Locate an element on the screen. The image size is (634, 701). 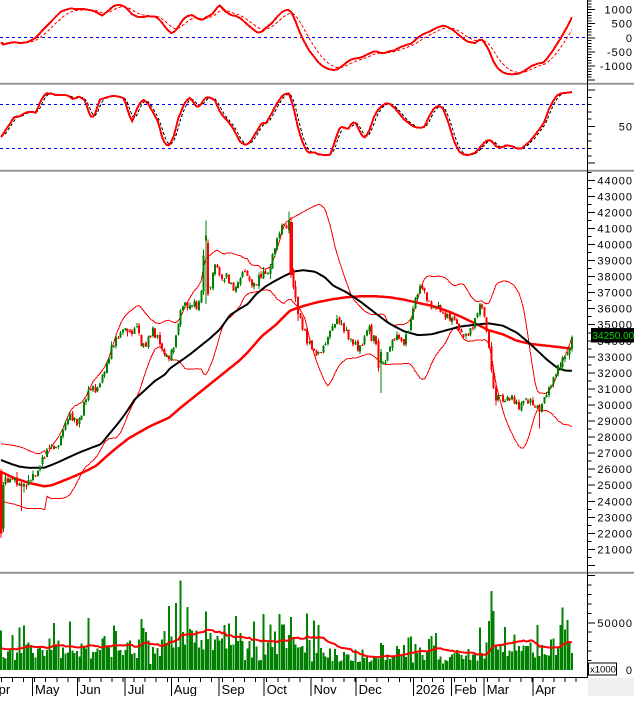
svg-text: 500 is located at coordinates (622, 25).